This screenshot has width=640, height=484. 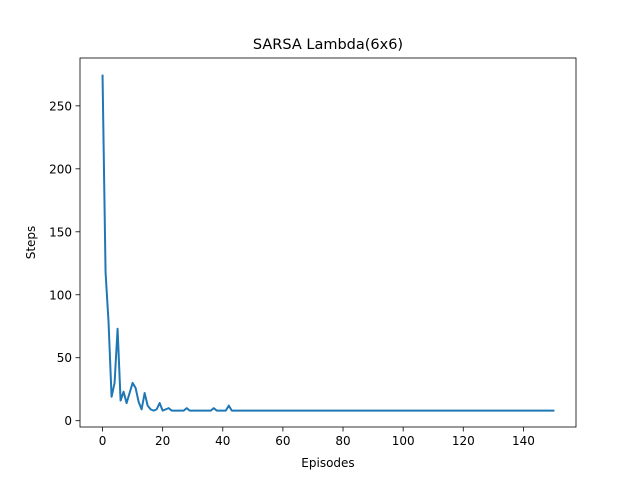 I want to click on x-tick-label: 40, so click(x=222, y=441).